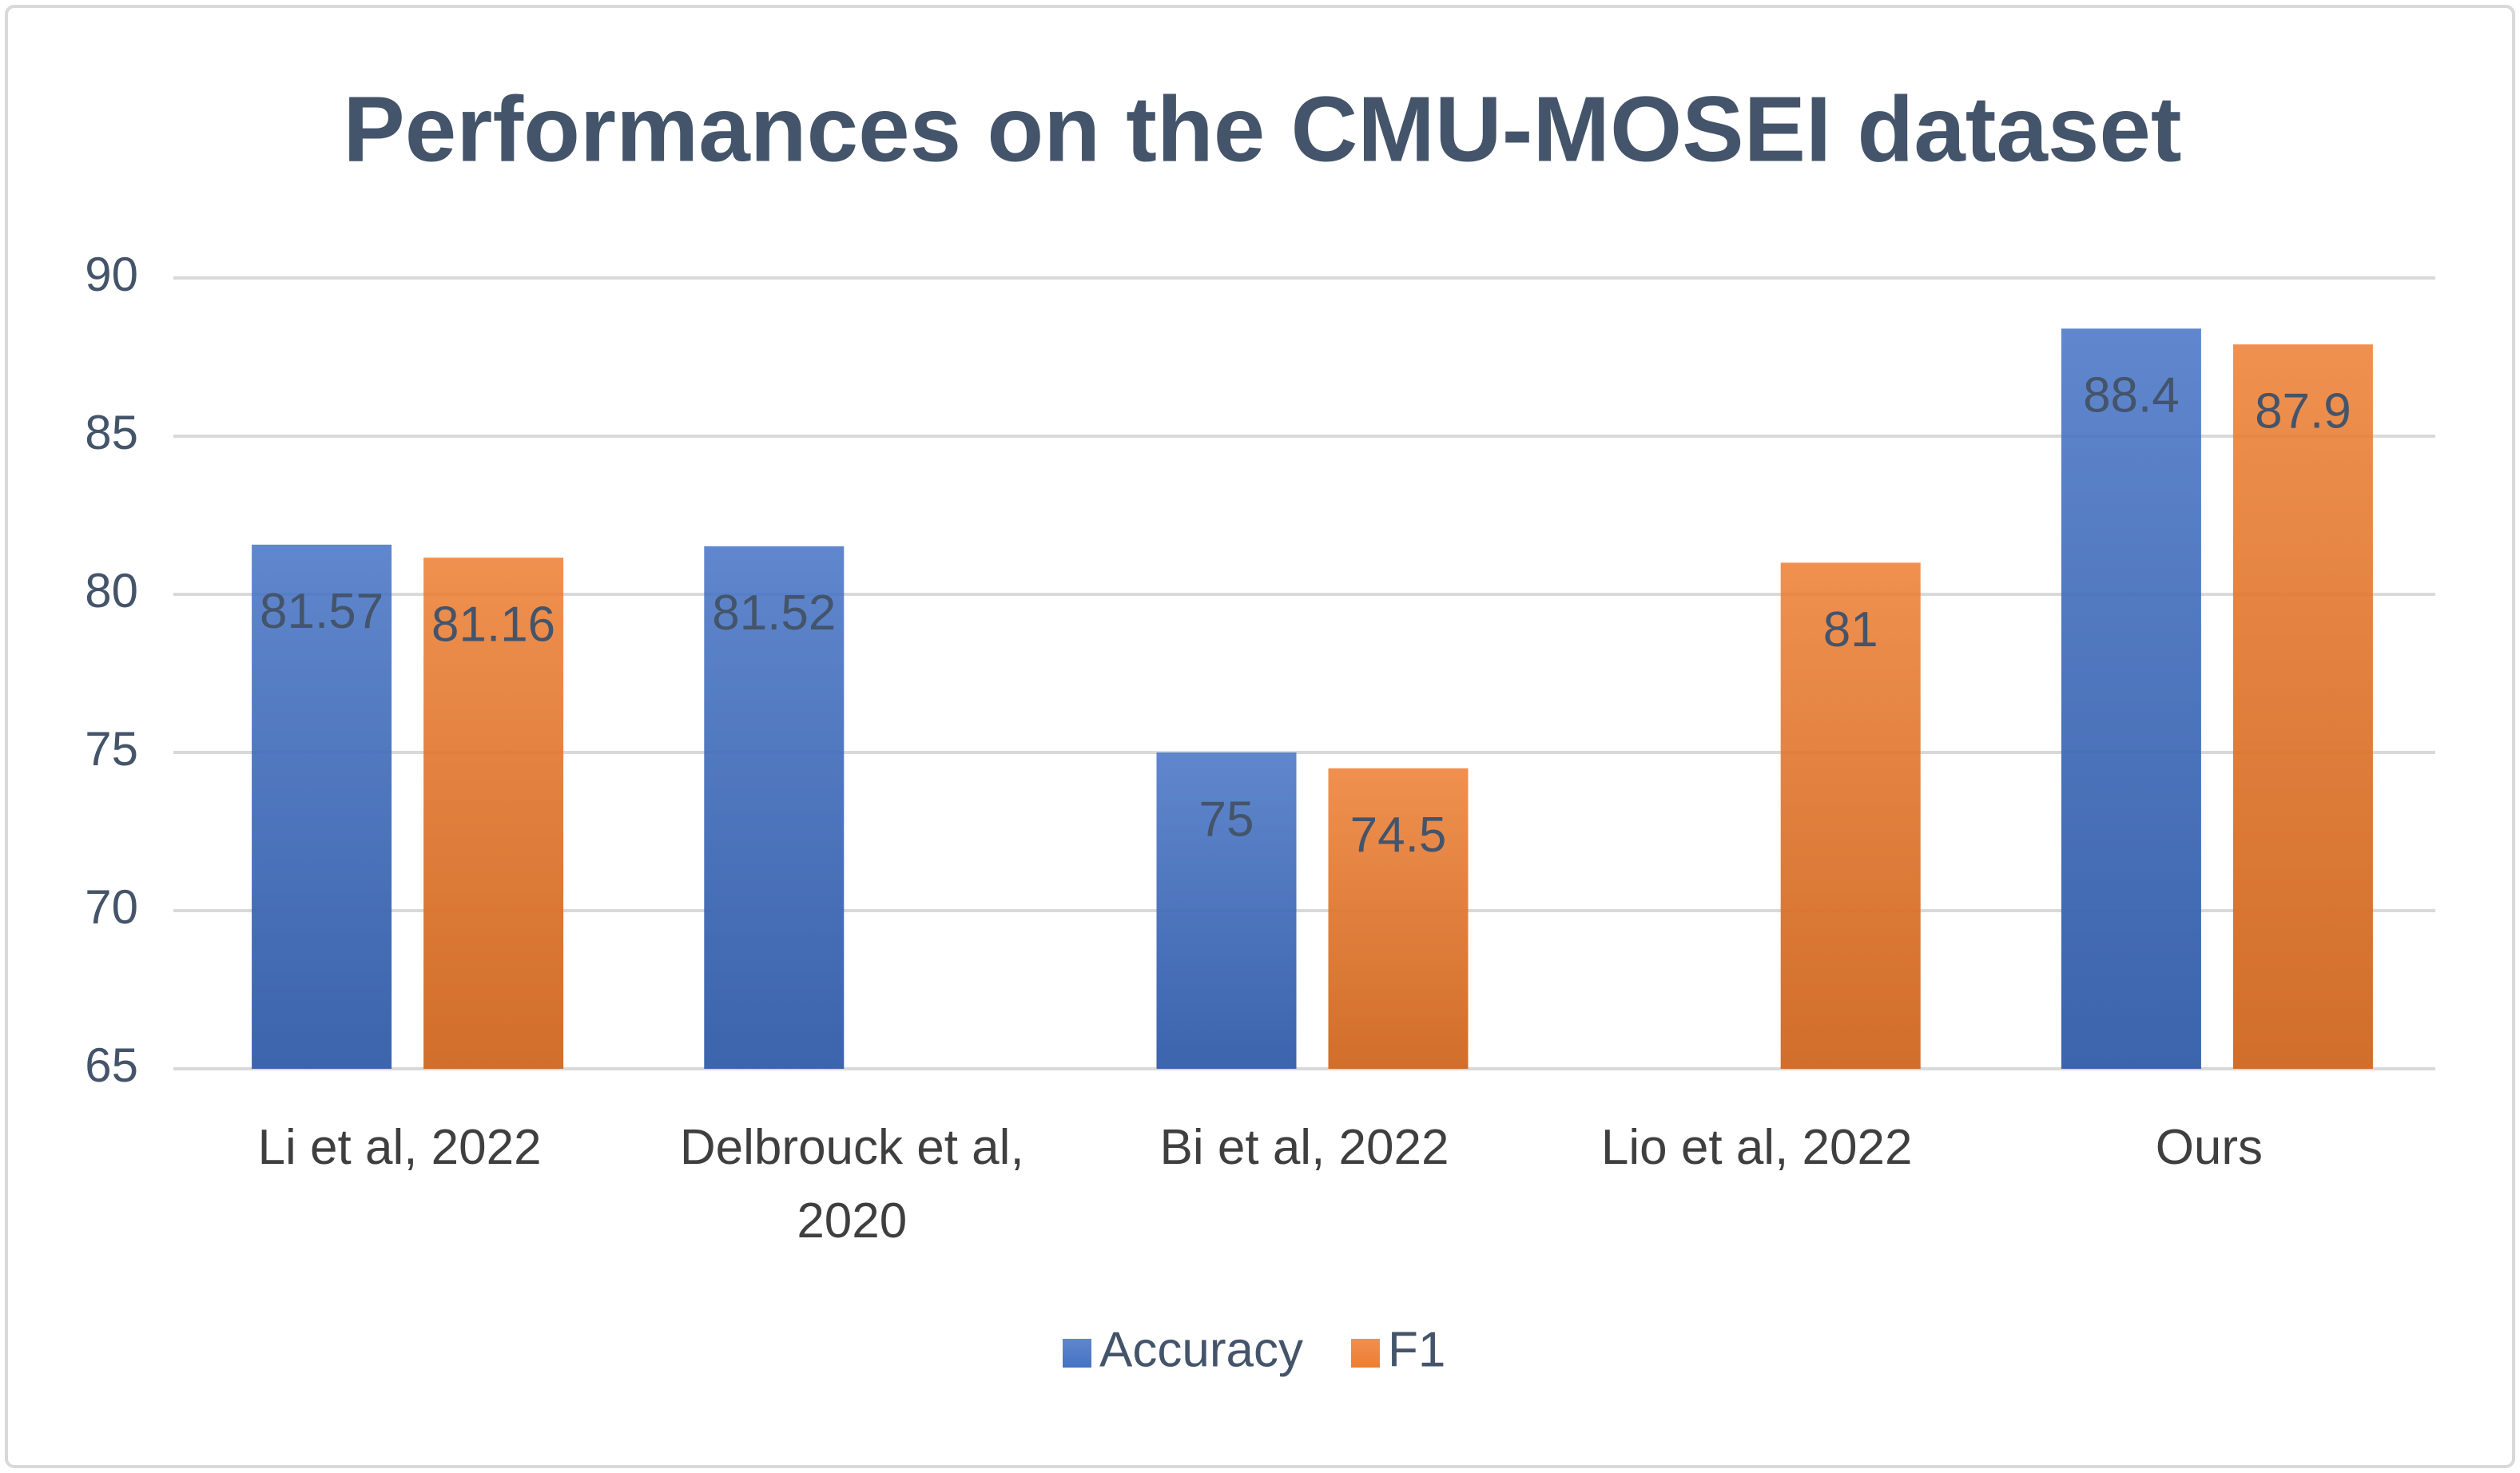  I want to click on data-label: 81.16, so click(493, 624).